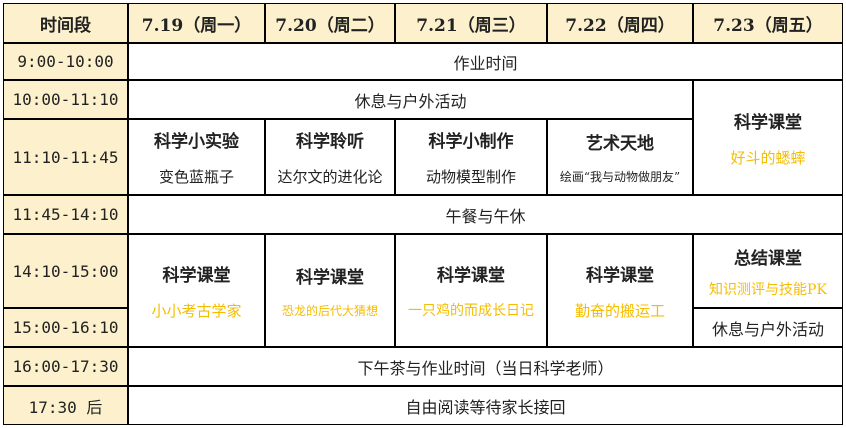 This screenshot has height=428, width=846. I want to click on friday-summary-cell: 总结课堂 知识测评与技能PK, so click(768, 271).